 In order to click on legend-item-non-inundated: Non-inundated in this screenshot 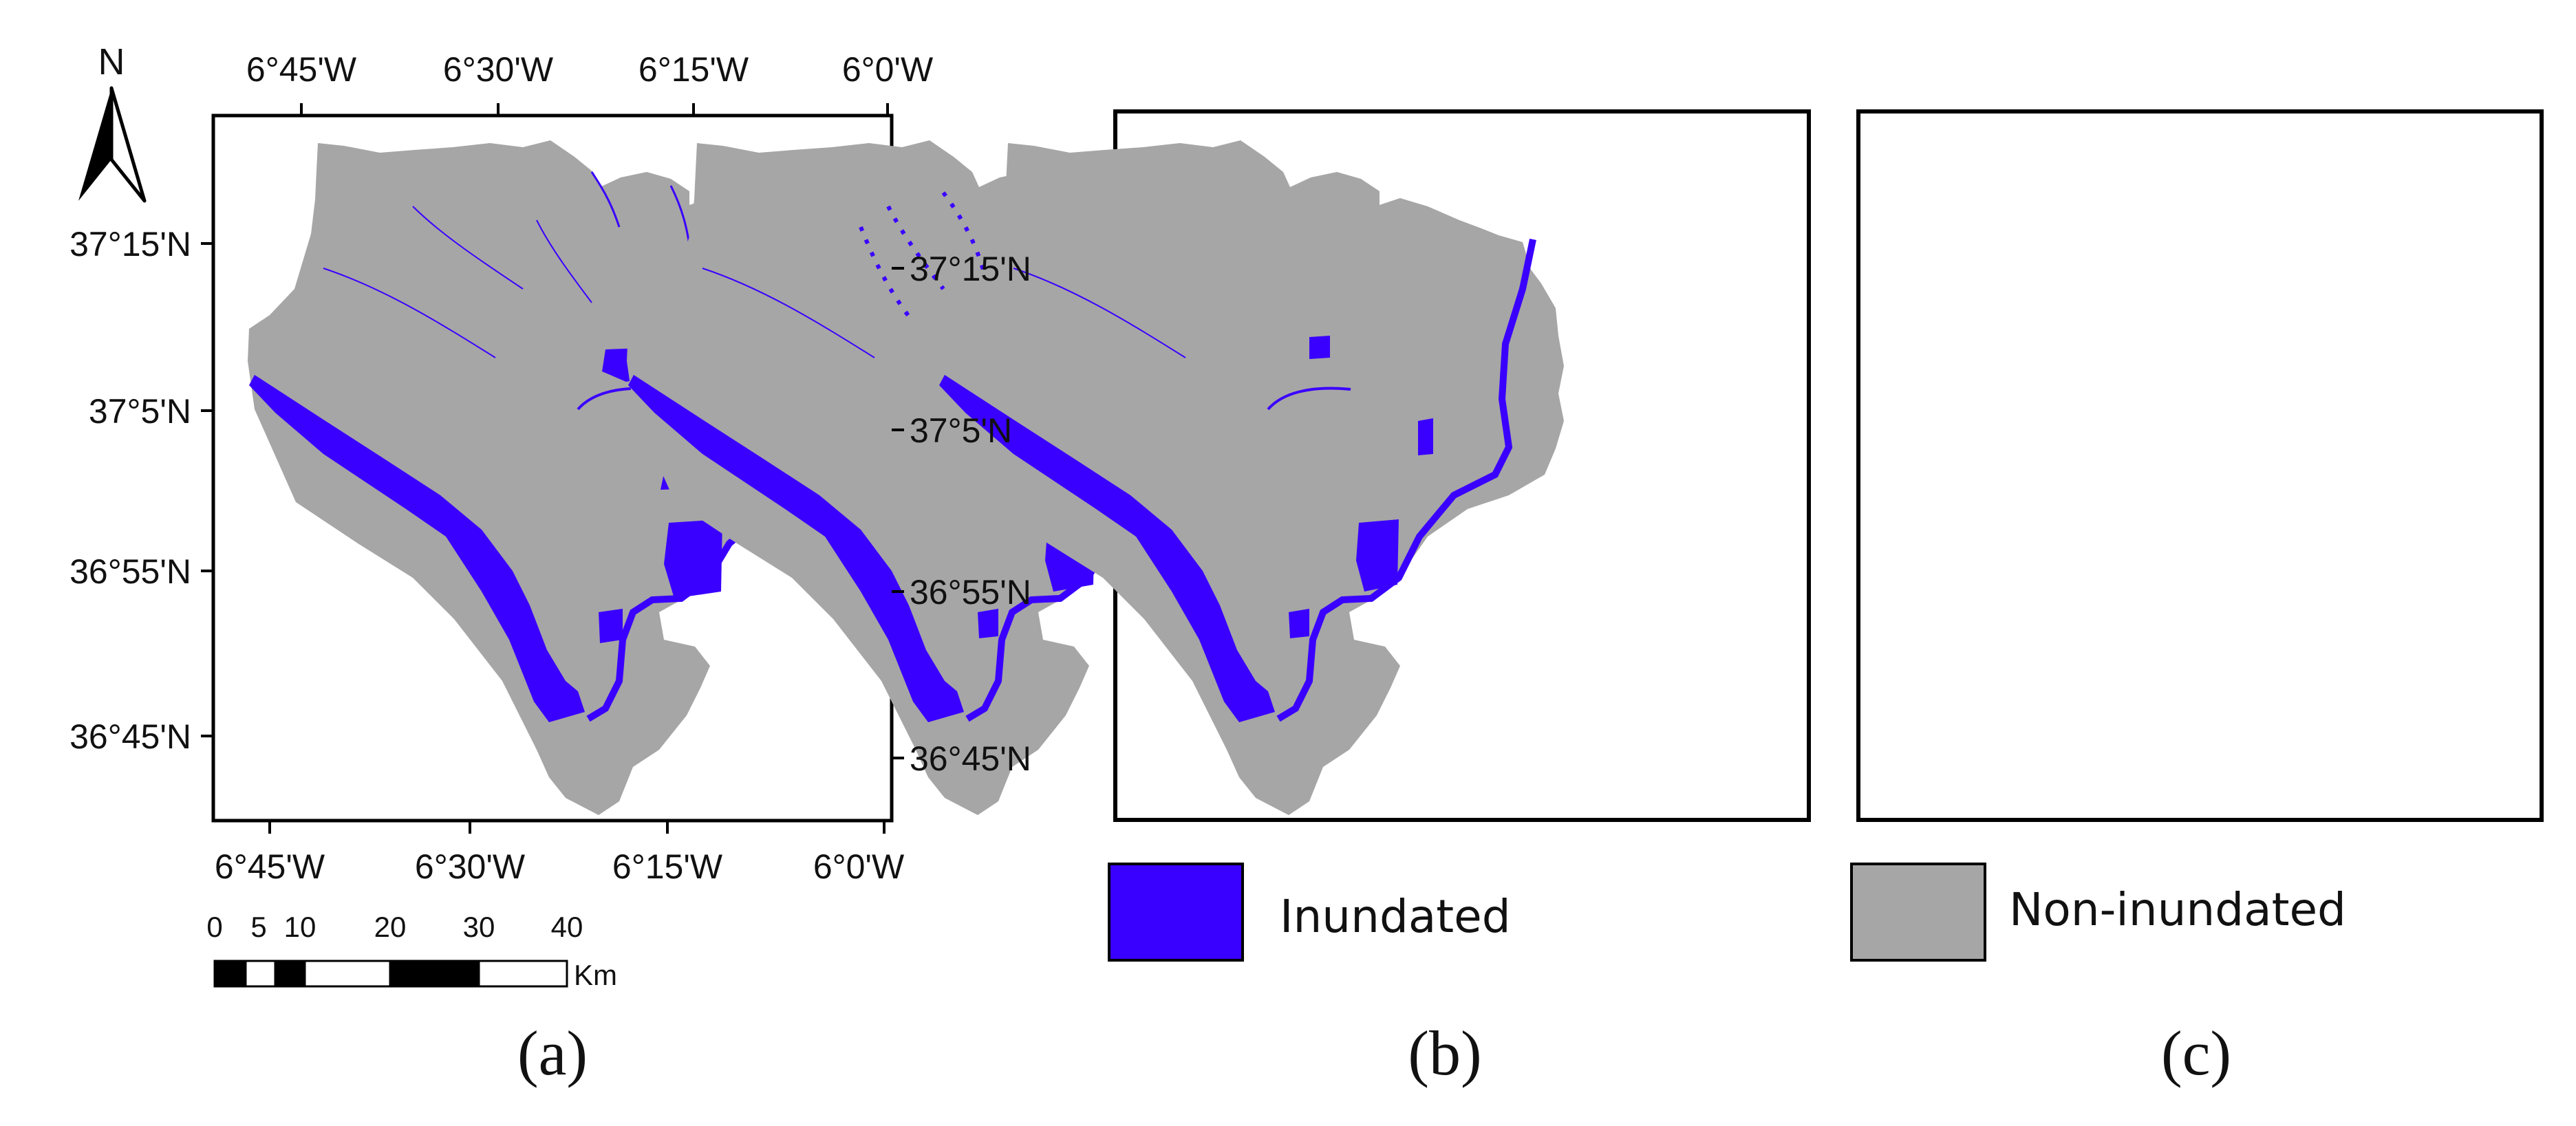, I will do `click(2098, 912)`.